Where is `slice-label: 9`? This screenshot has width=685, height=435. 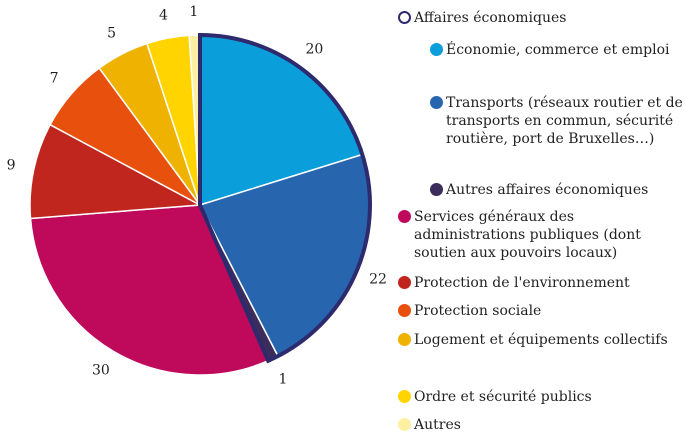 slice-label: 9 is located at coordinates (11, 165).